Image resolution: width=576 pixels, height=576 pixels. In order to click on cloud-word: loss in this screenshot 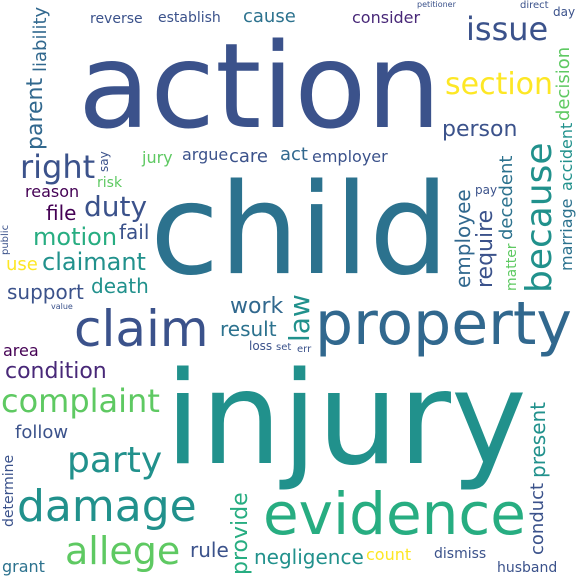, I will do `click(261, 346)`.